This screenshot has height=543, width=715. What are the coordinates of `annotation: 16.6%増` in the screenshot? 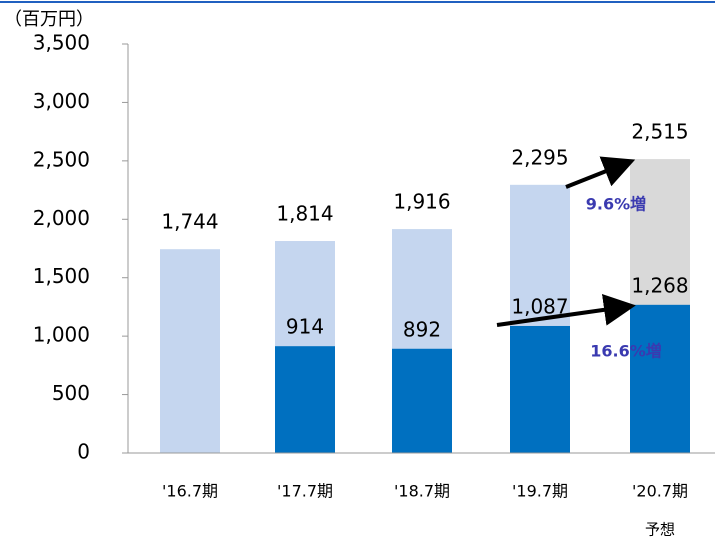 It's located at (626, 351).